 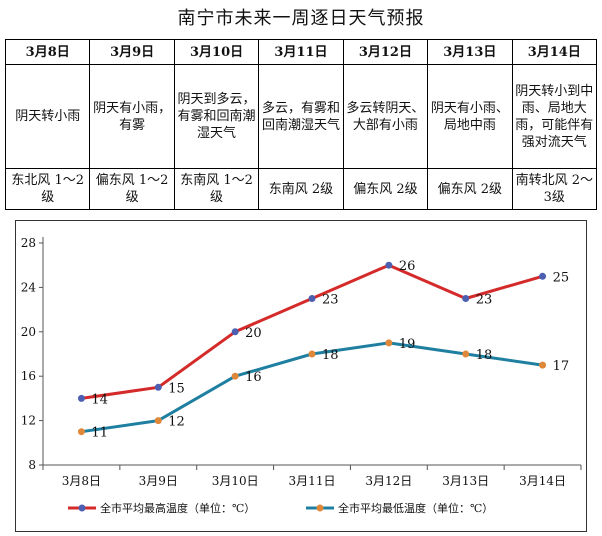 What do you see at coordinates (561, 277) in the screenshot?
I see `data-label: 25` at bounding box center [561, 277].